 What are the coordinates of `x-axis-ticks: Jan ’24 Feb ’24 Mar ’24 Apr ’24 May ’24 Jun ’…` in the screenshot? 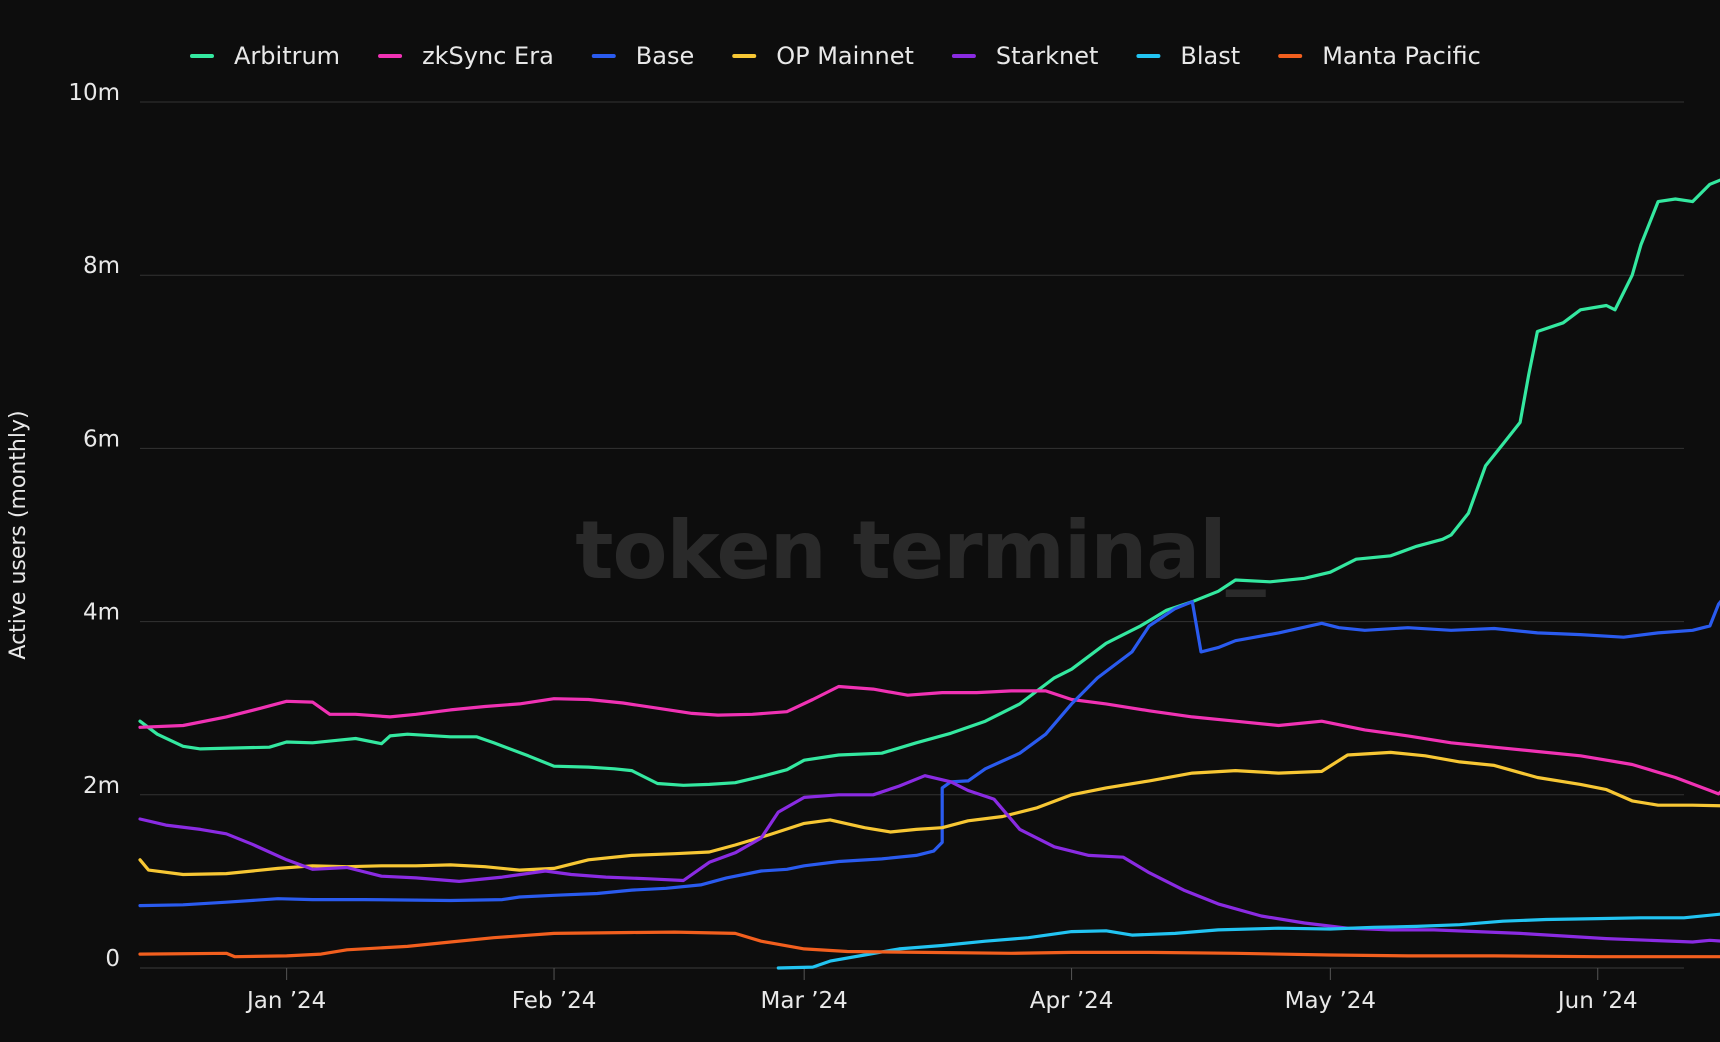 It's located at (941, 991).